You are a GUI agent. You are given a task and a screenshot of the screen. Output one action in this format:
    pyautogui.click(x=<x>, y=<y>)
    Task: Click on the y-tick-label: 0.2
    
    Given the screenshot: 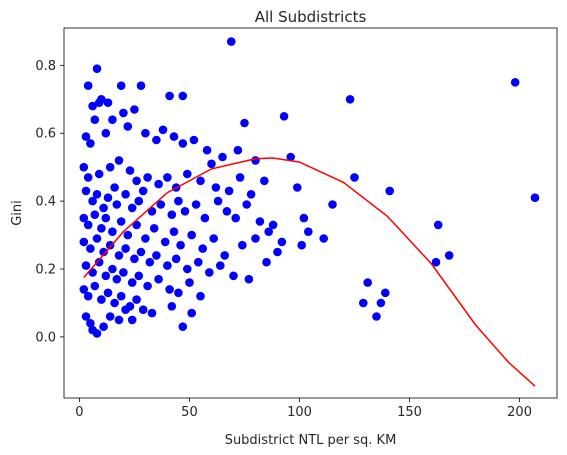 What is the action you would take?
    pyautogui.click(x=45, y=270)
    